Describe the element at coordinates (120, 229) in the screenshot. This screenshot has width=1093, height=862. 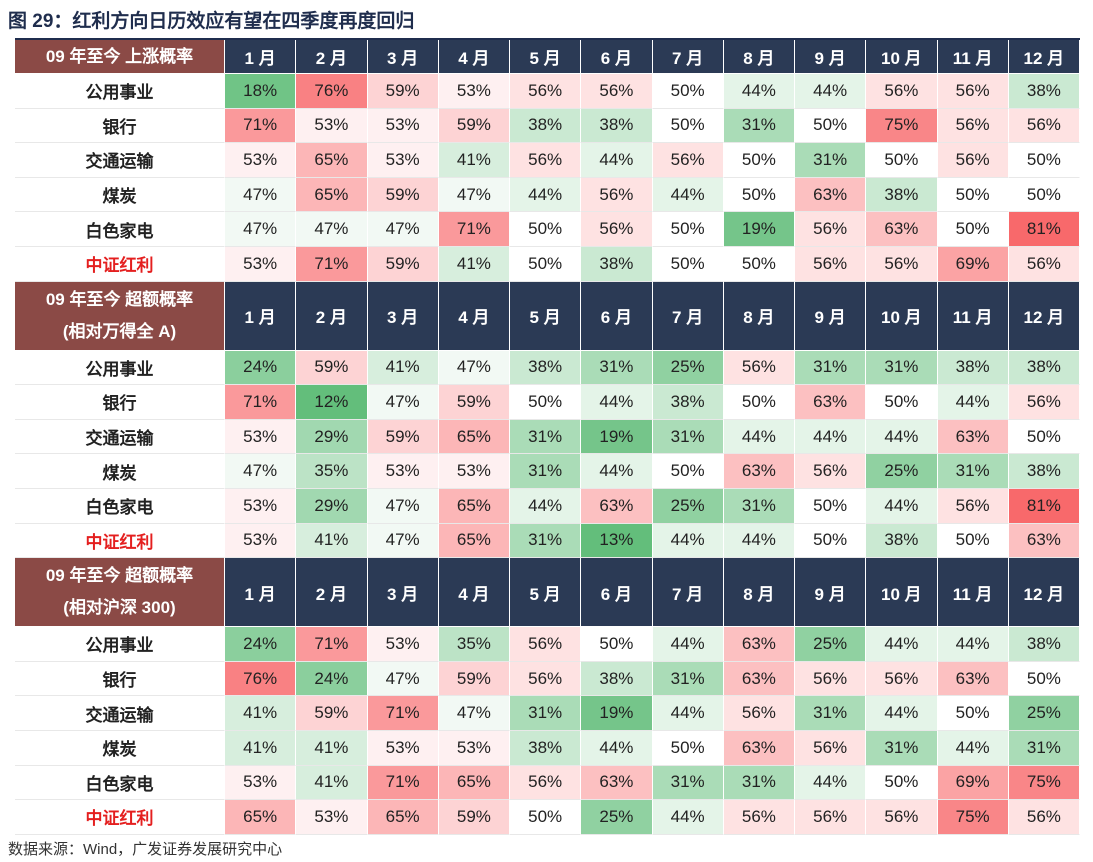
I see `row-label: 白色家电` at that location.